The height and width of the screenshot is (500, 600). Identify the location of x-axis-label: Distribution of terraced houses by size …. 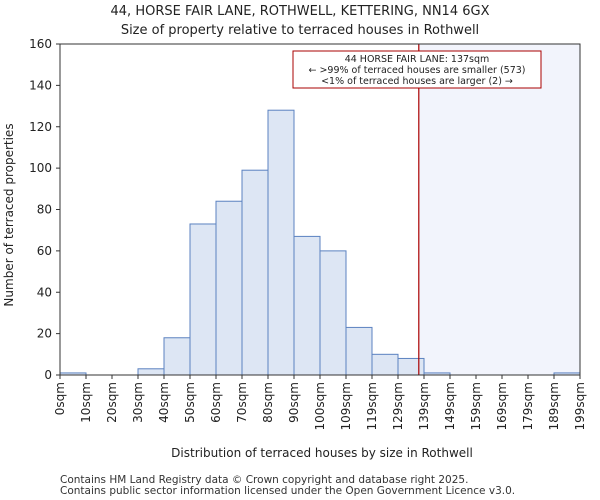
(322, 453).